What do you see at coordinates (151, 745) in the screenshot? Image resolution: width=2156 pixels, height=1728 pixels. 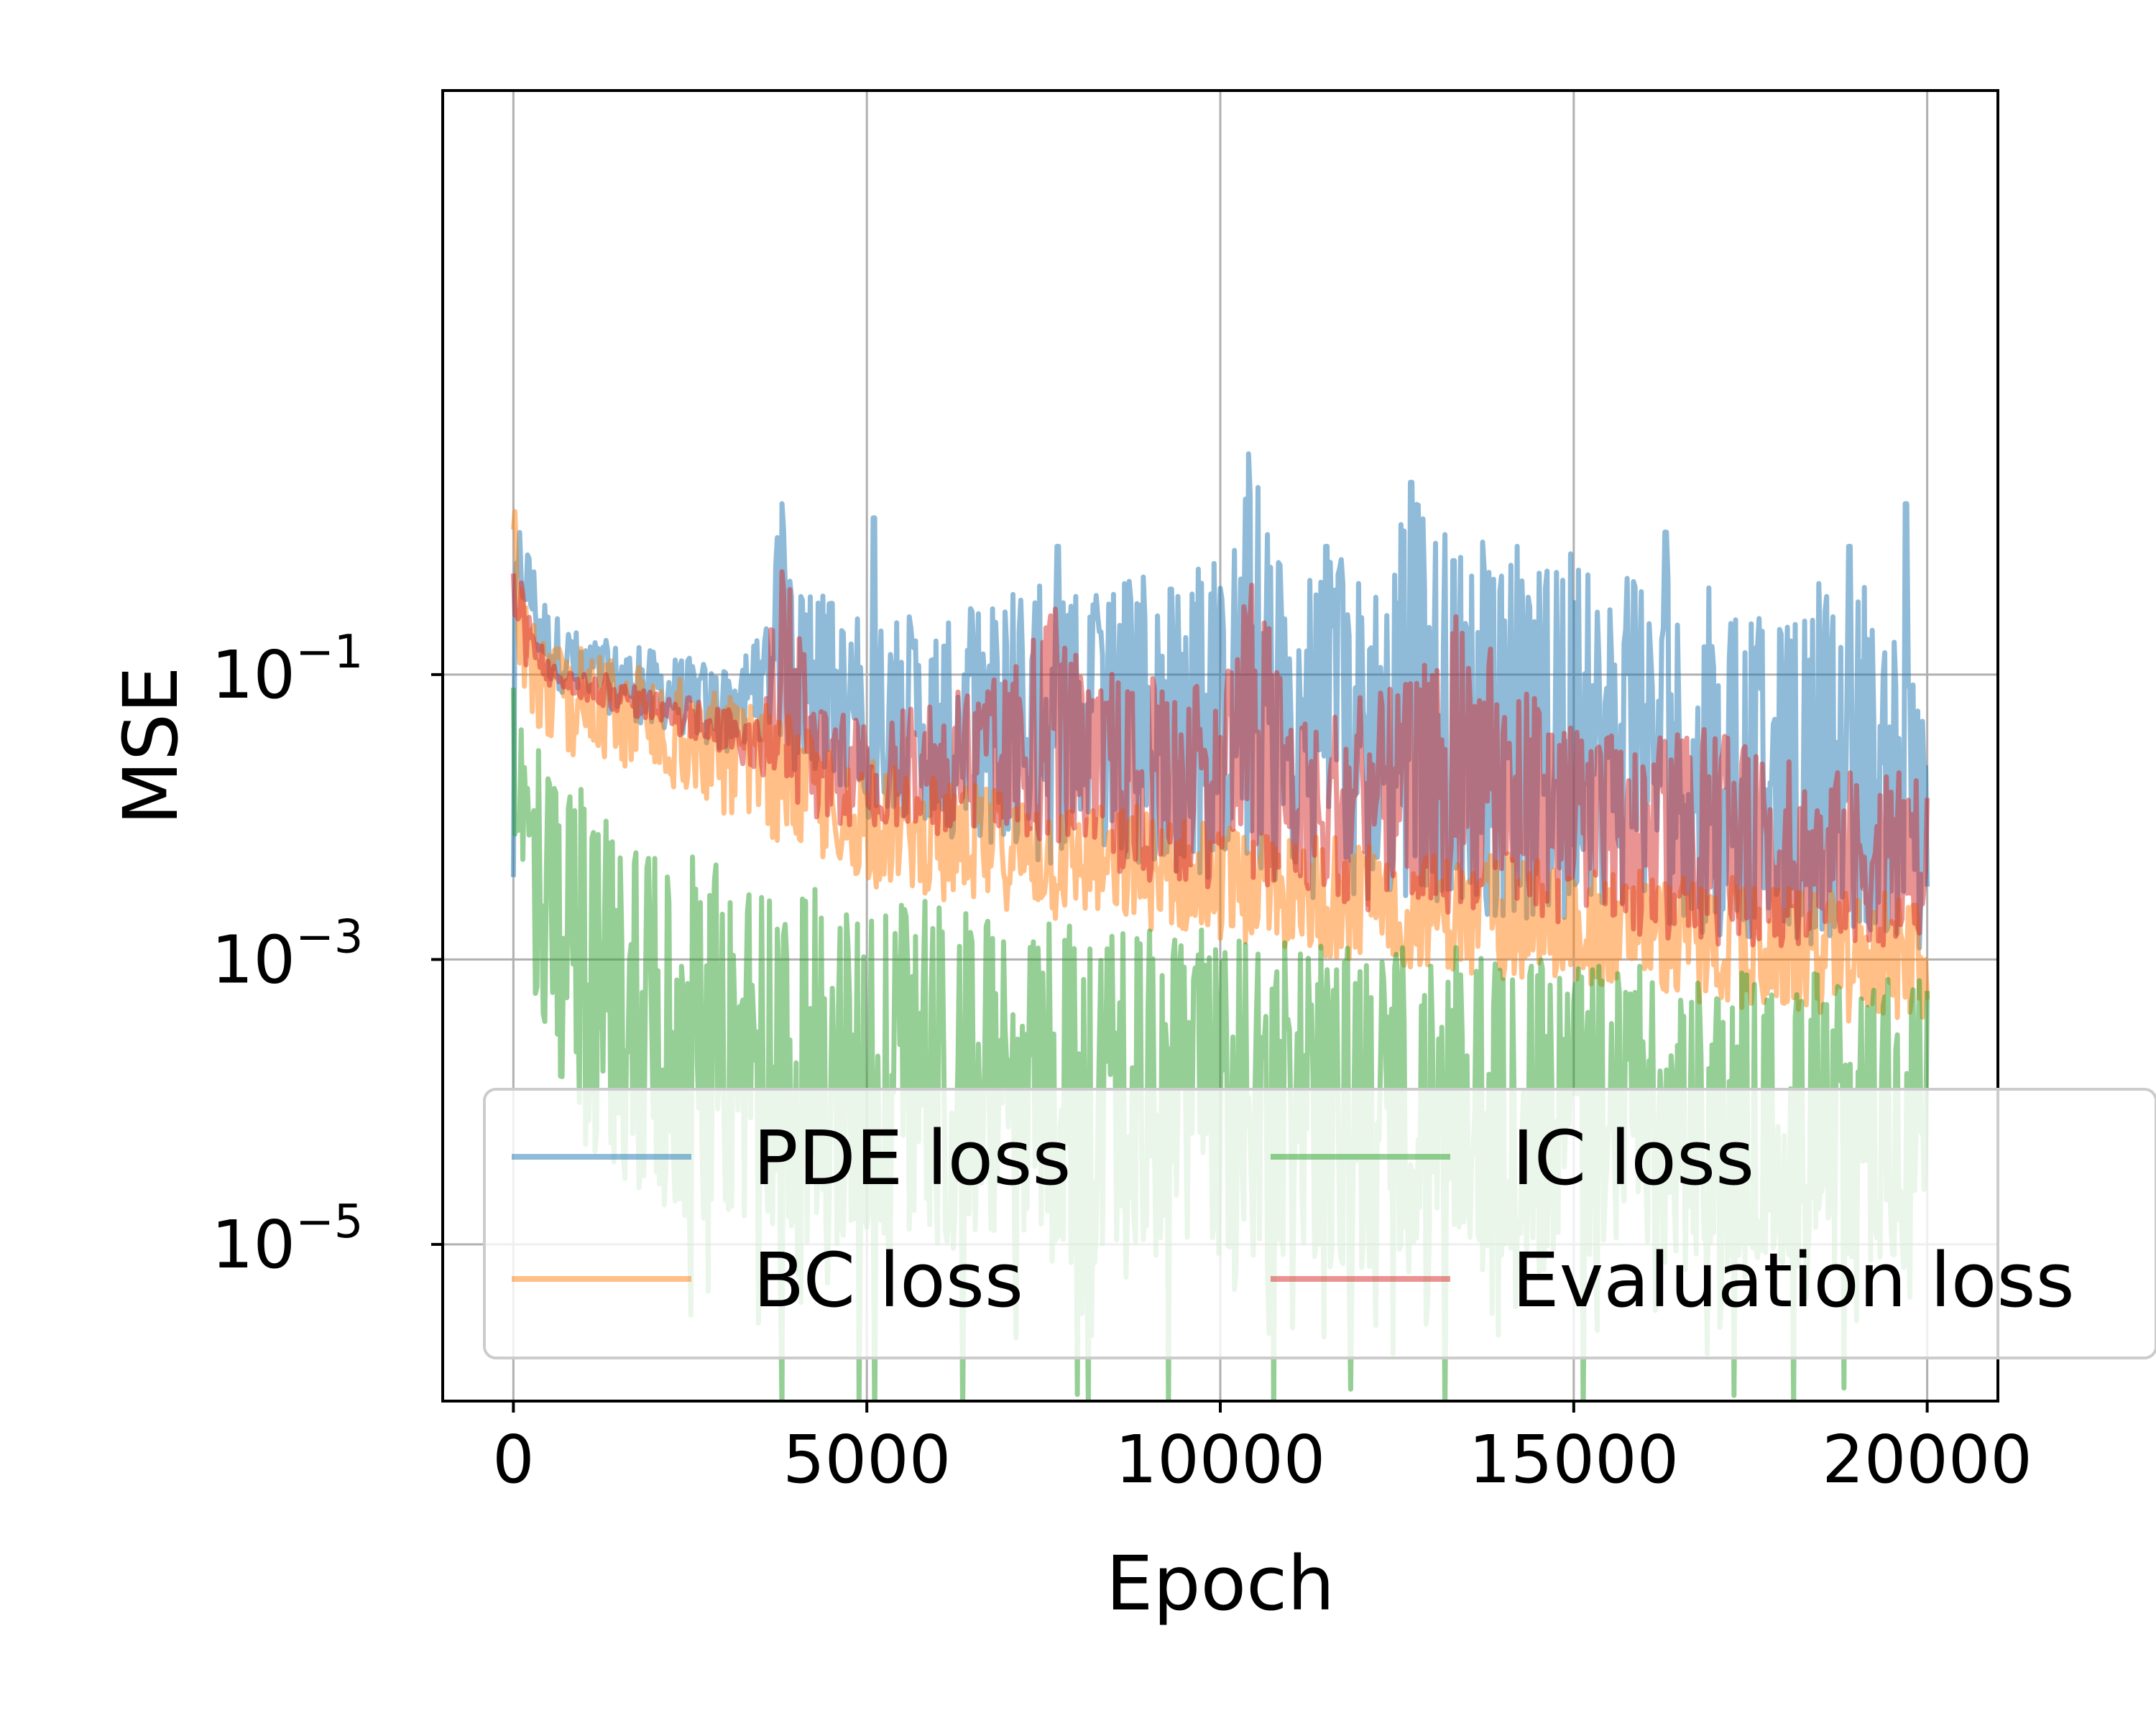 I see `y-axis-label: MSE` at bounding box center [151, 745].